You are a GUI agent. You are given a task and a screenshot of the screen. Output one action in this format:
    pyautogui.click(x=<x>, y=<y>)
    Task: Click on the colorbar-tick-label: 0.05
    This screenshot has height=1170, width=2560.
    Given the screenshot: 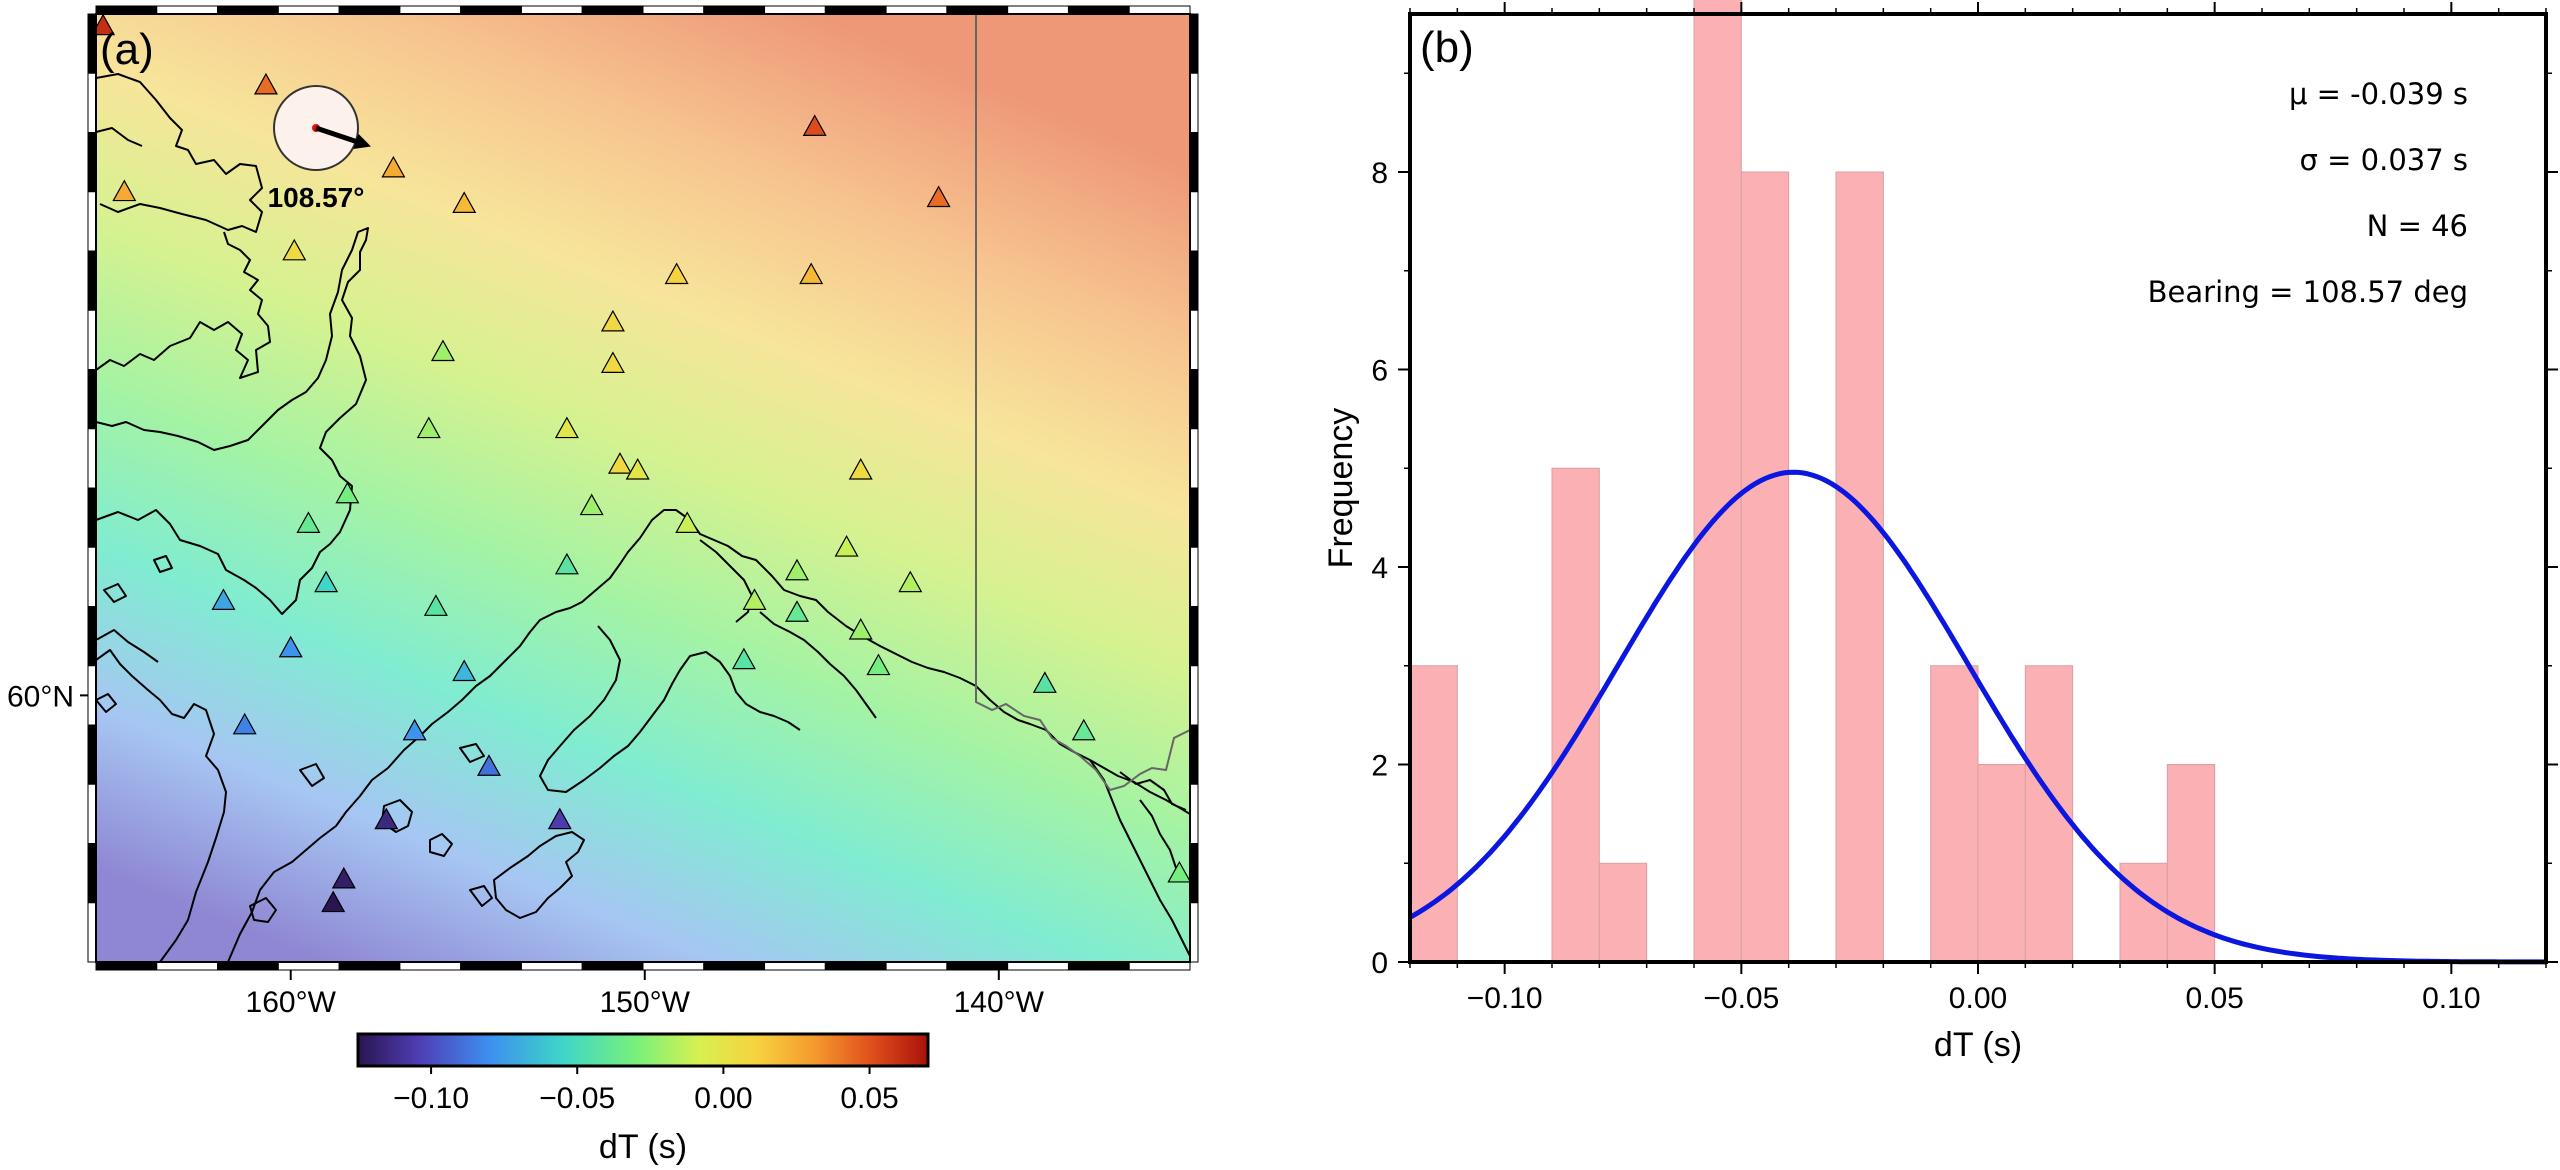 What is the action you would take?
    pyautogui.click(x=869, y=1098)
    